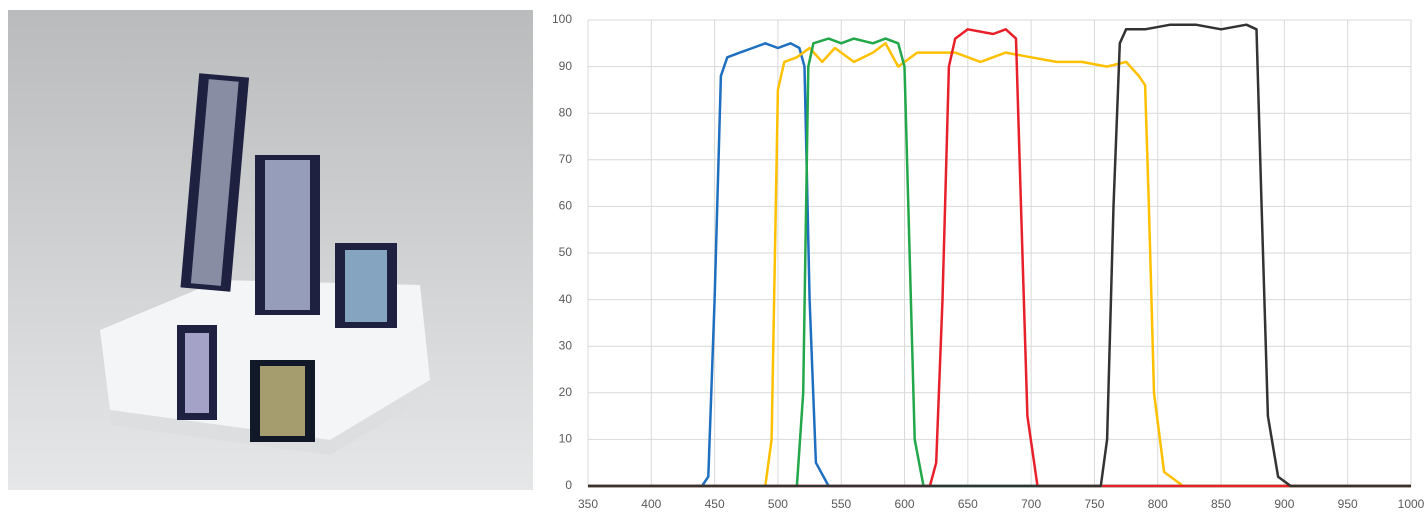  What do you see at coordinates (1348, 504) in the screenshot?
I see `x-tick-label: 950` at bounding box center [1348, 504].